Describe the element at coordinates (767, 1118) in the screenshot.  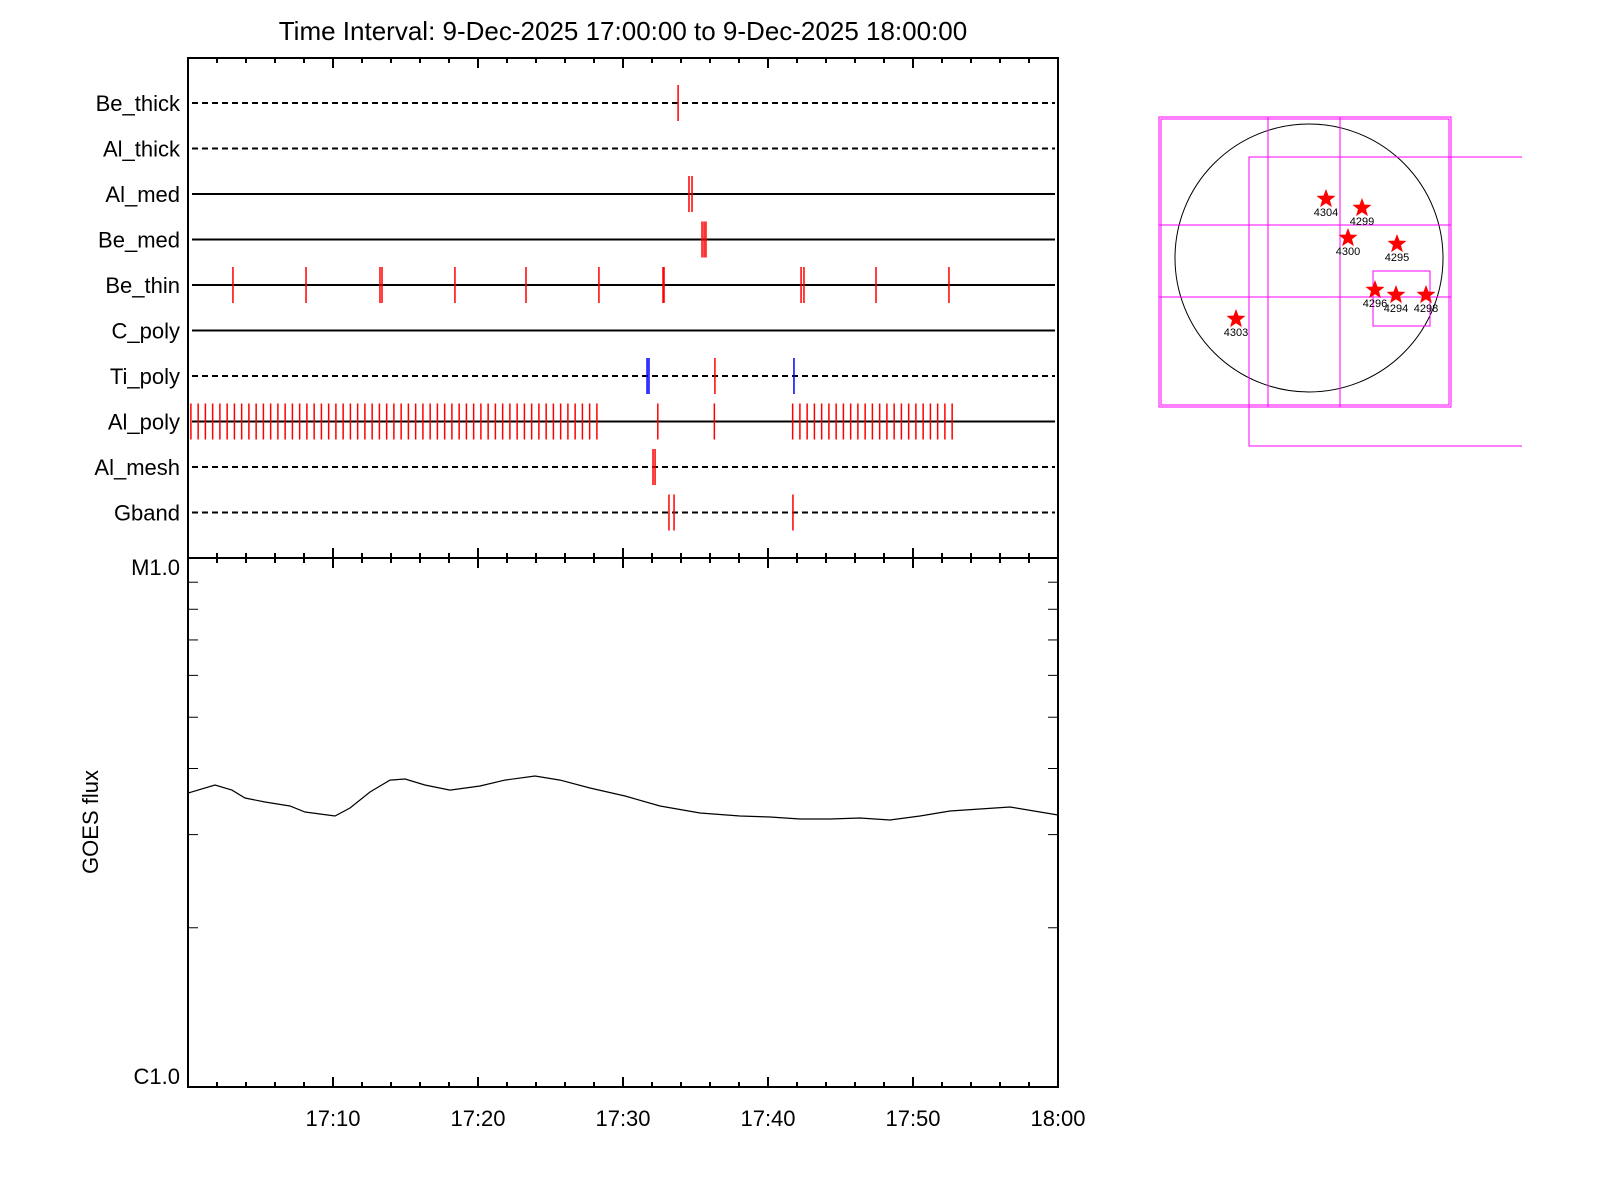
I see `x-tick-label: 17:40` at that location.